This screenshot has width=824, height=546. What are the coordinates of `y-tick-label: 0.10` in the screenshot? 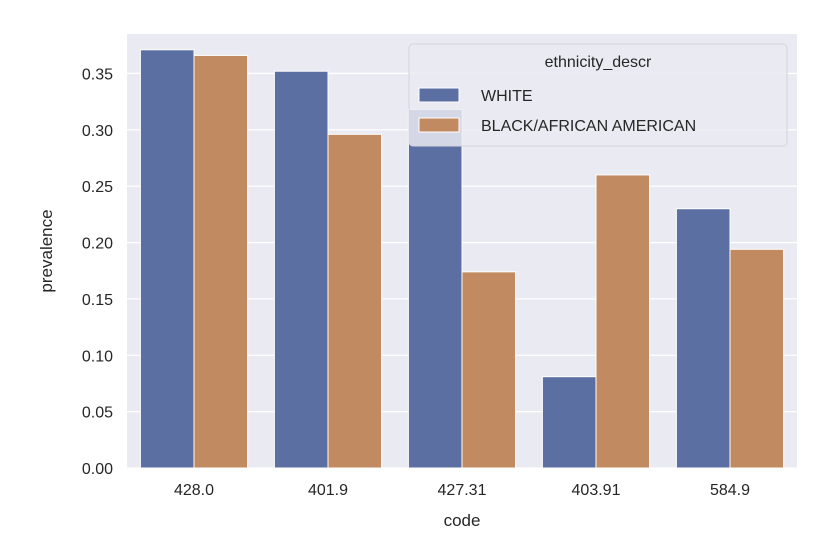 It's located at (97, 356).